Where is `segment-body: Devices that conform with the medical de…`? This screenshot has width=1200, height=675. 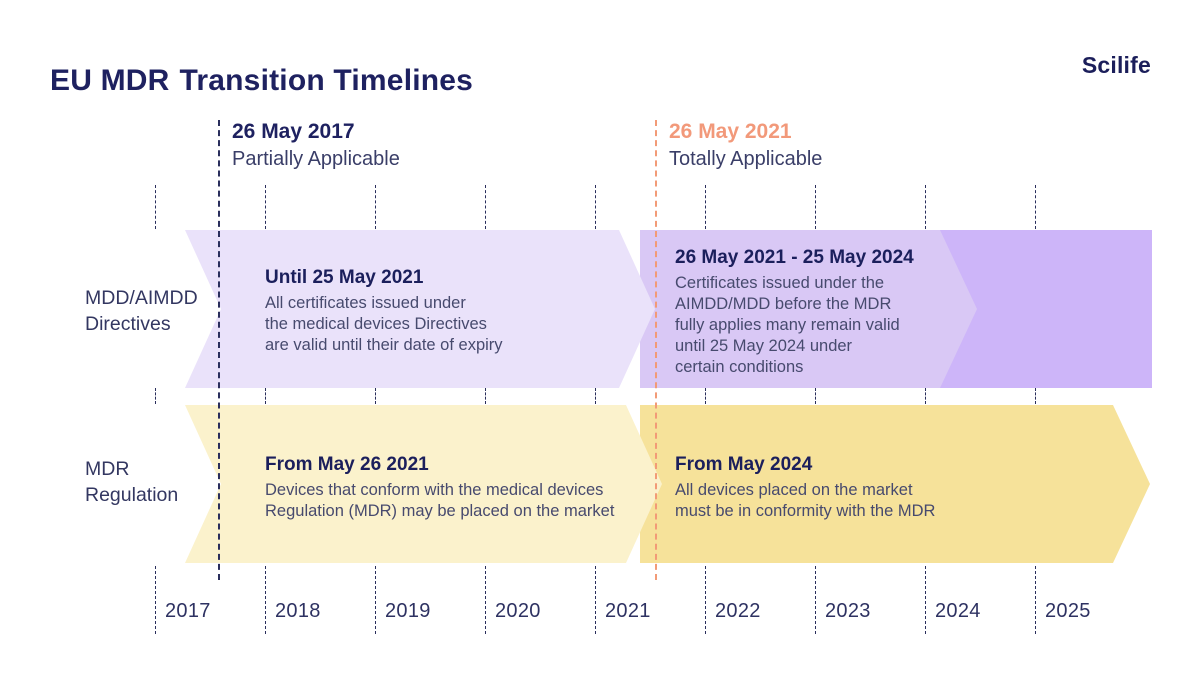 segment-body: Devices that conform with the medical de… is located at coordinates (440, 500).